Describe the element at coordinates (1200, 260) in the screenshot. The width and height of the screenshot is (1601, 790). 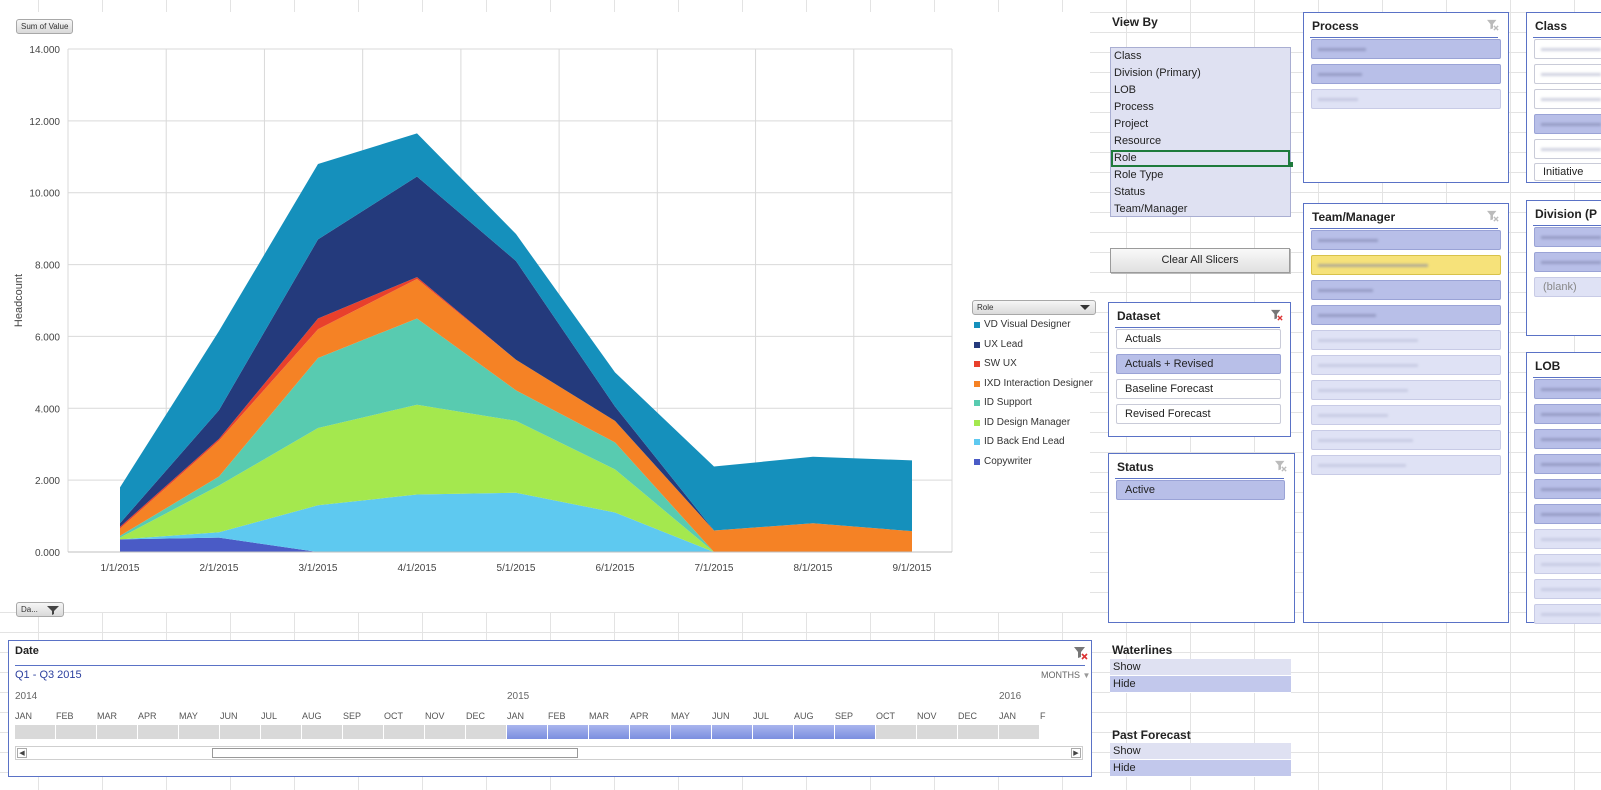
I see `clear-all-slicers-button: Clear All Slicers` at that location.